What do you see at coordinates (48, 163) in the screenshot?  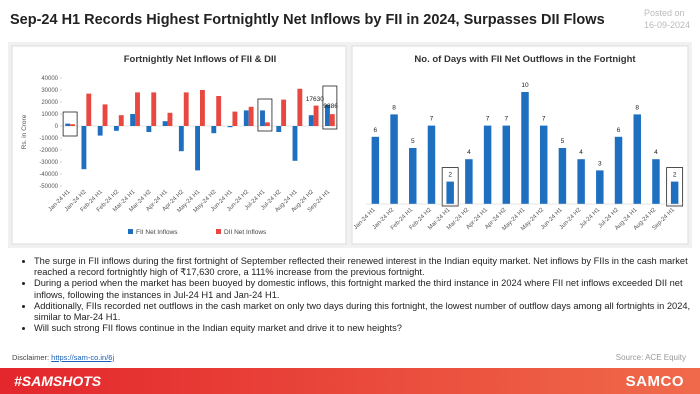 I see `y-tick-label: -30000` at bounding box center [48, 163].